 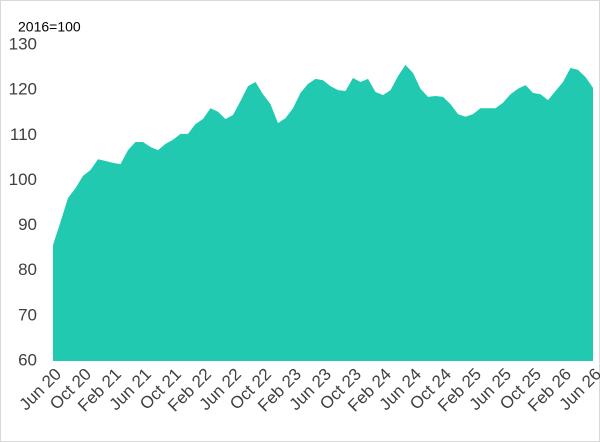 What do you see at coordinates (27, 359) in the screenshot?
I see `y-tick-label: 60` at bounding box center [27, 359].